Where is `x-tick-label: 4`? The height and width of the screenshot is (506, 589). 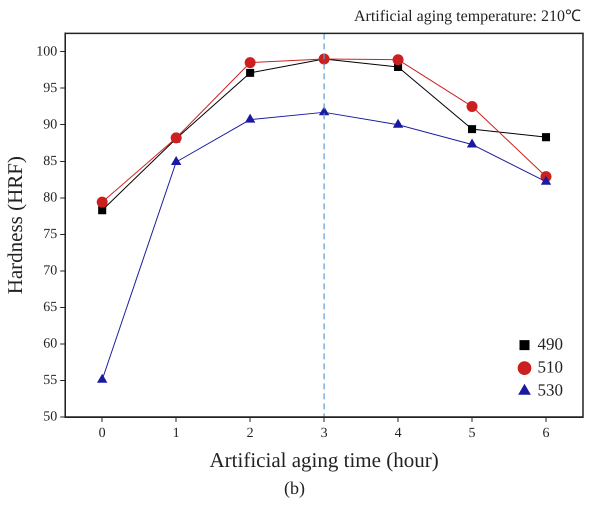
x-tick-label: 4 is located at coordinates (398, 434).